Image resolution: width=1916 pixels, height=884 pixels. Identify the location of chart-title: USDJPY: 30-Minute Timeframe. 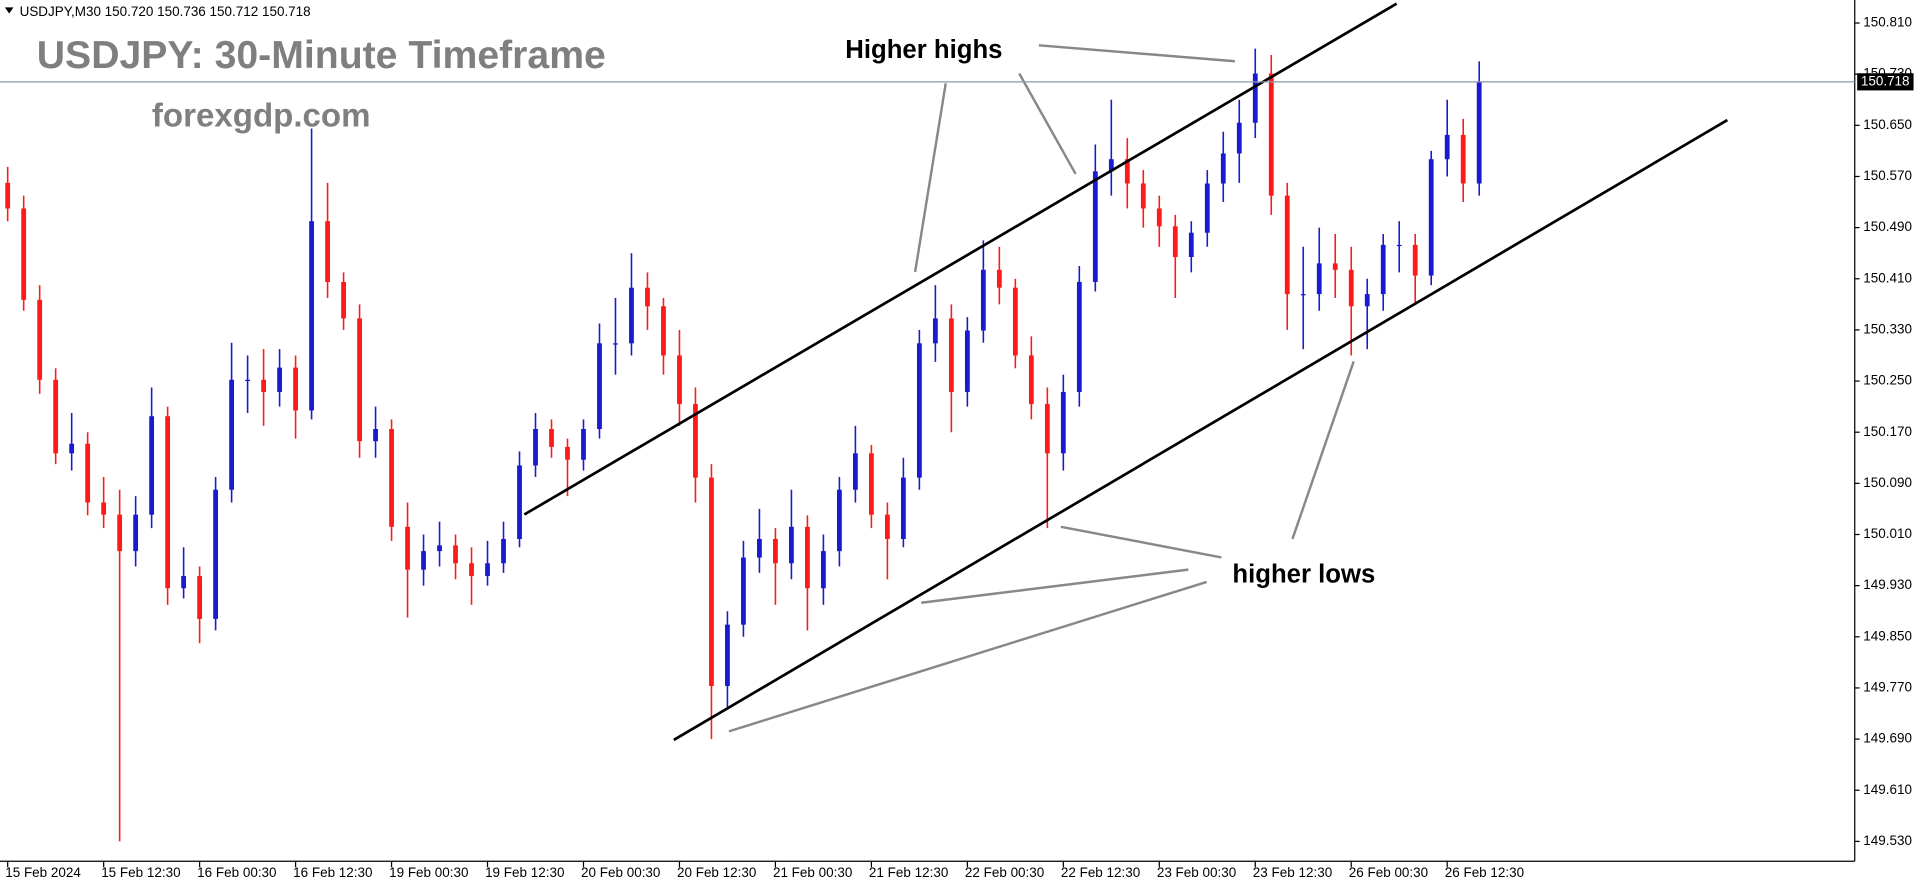
(321, 55).